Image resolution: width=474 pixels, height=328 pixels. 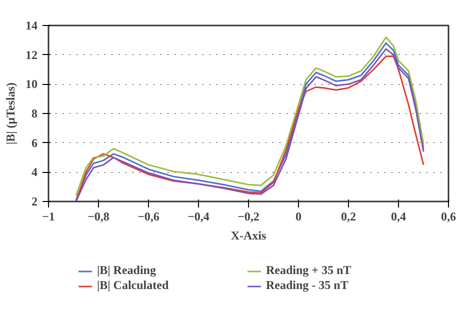 I want to click on x-tick-label: −0,8, so click(x=99, y=217).